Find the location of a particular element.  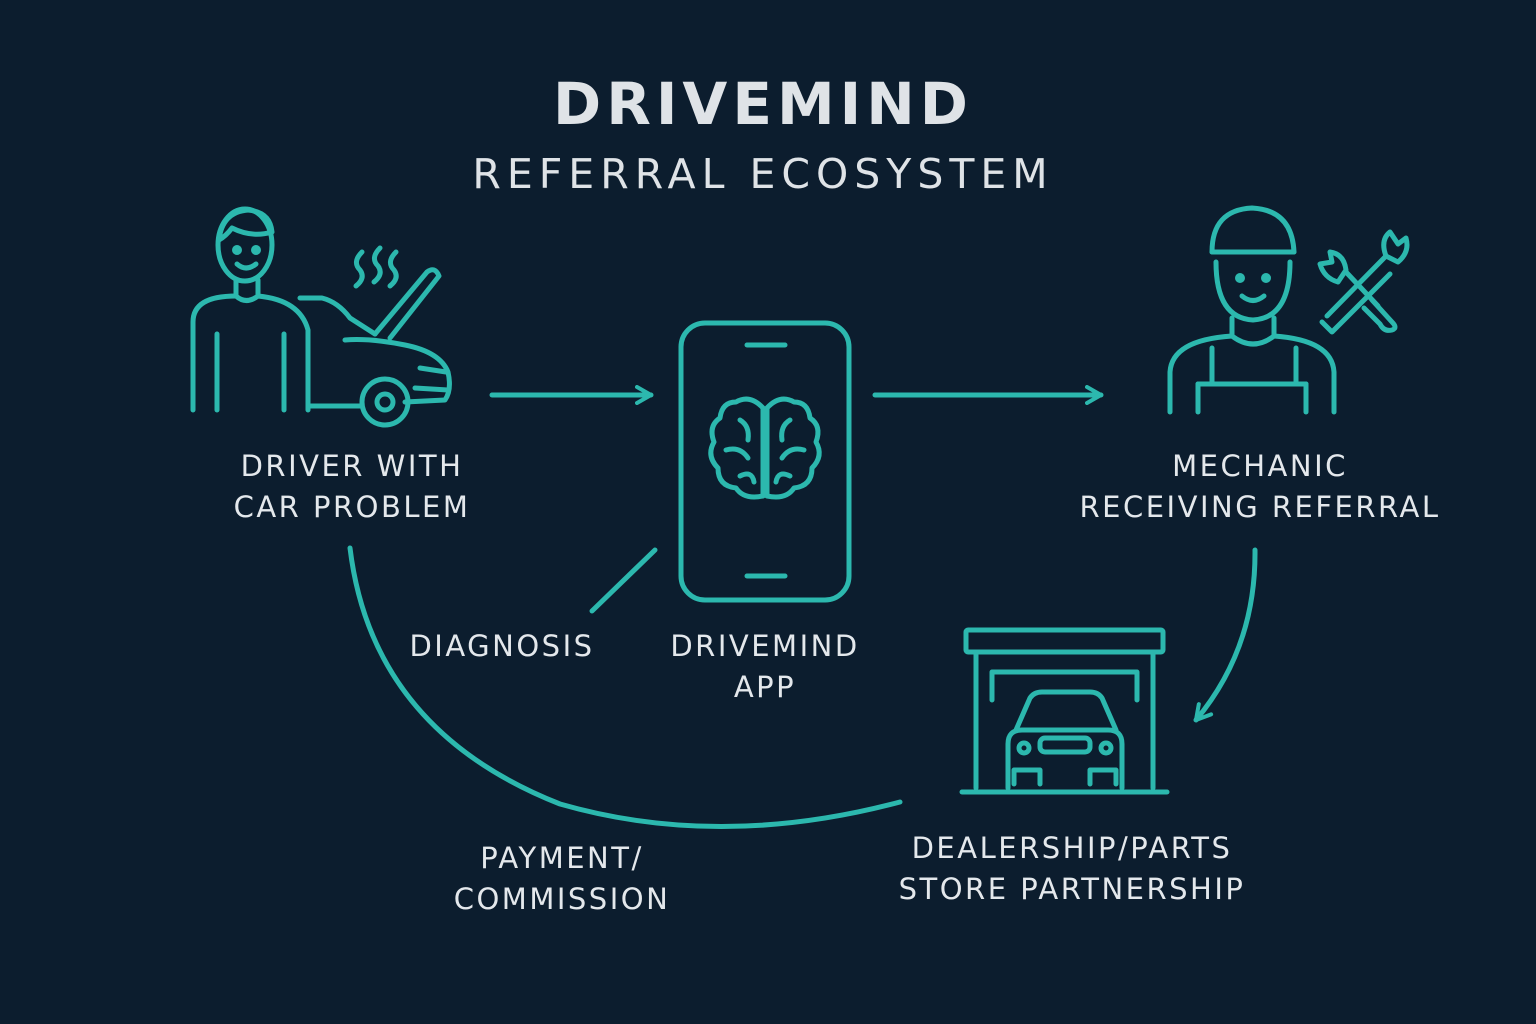

node-label-app: DRIVEMIND APP is located at coordinates (765, 666).